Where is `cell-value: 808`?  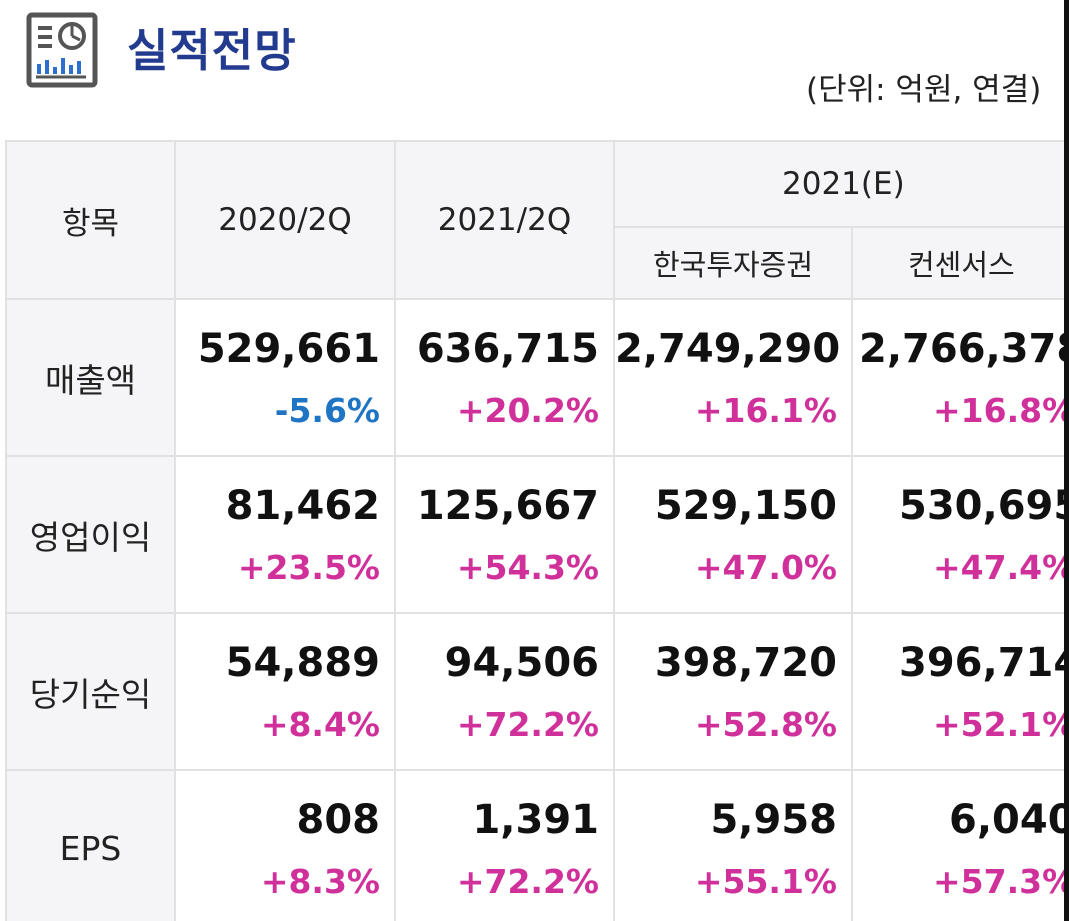
cell-value: 808 is located at coordinates (338, 819).